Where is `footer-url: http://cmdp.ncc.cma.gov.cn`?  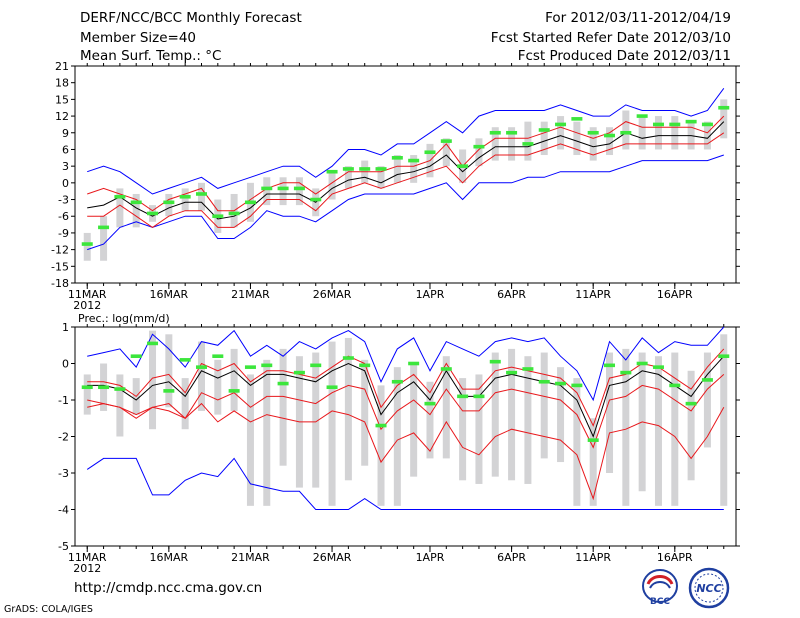 footer-url: http://cmdp.ncc.cma.gov.cn is located at coordinates (168, 588).